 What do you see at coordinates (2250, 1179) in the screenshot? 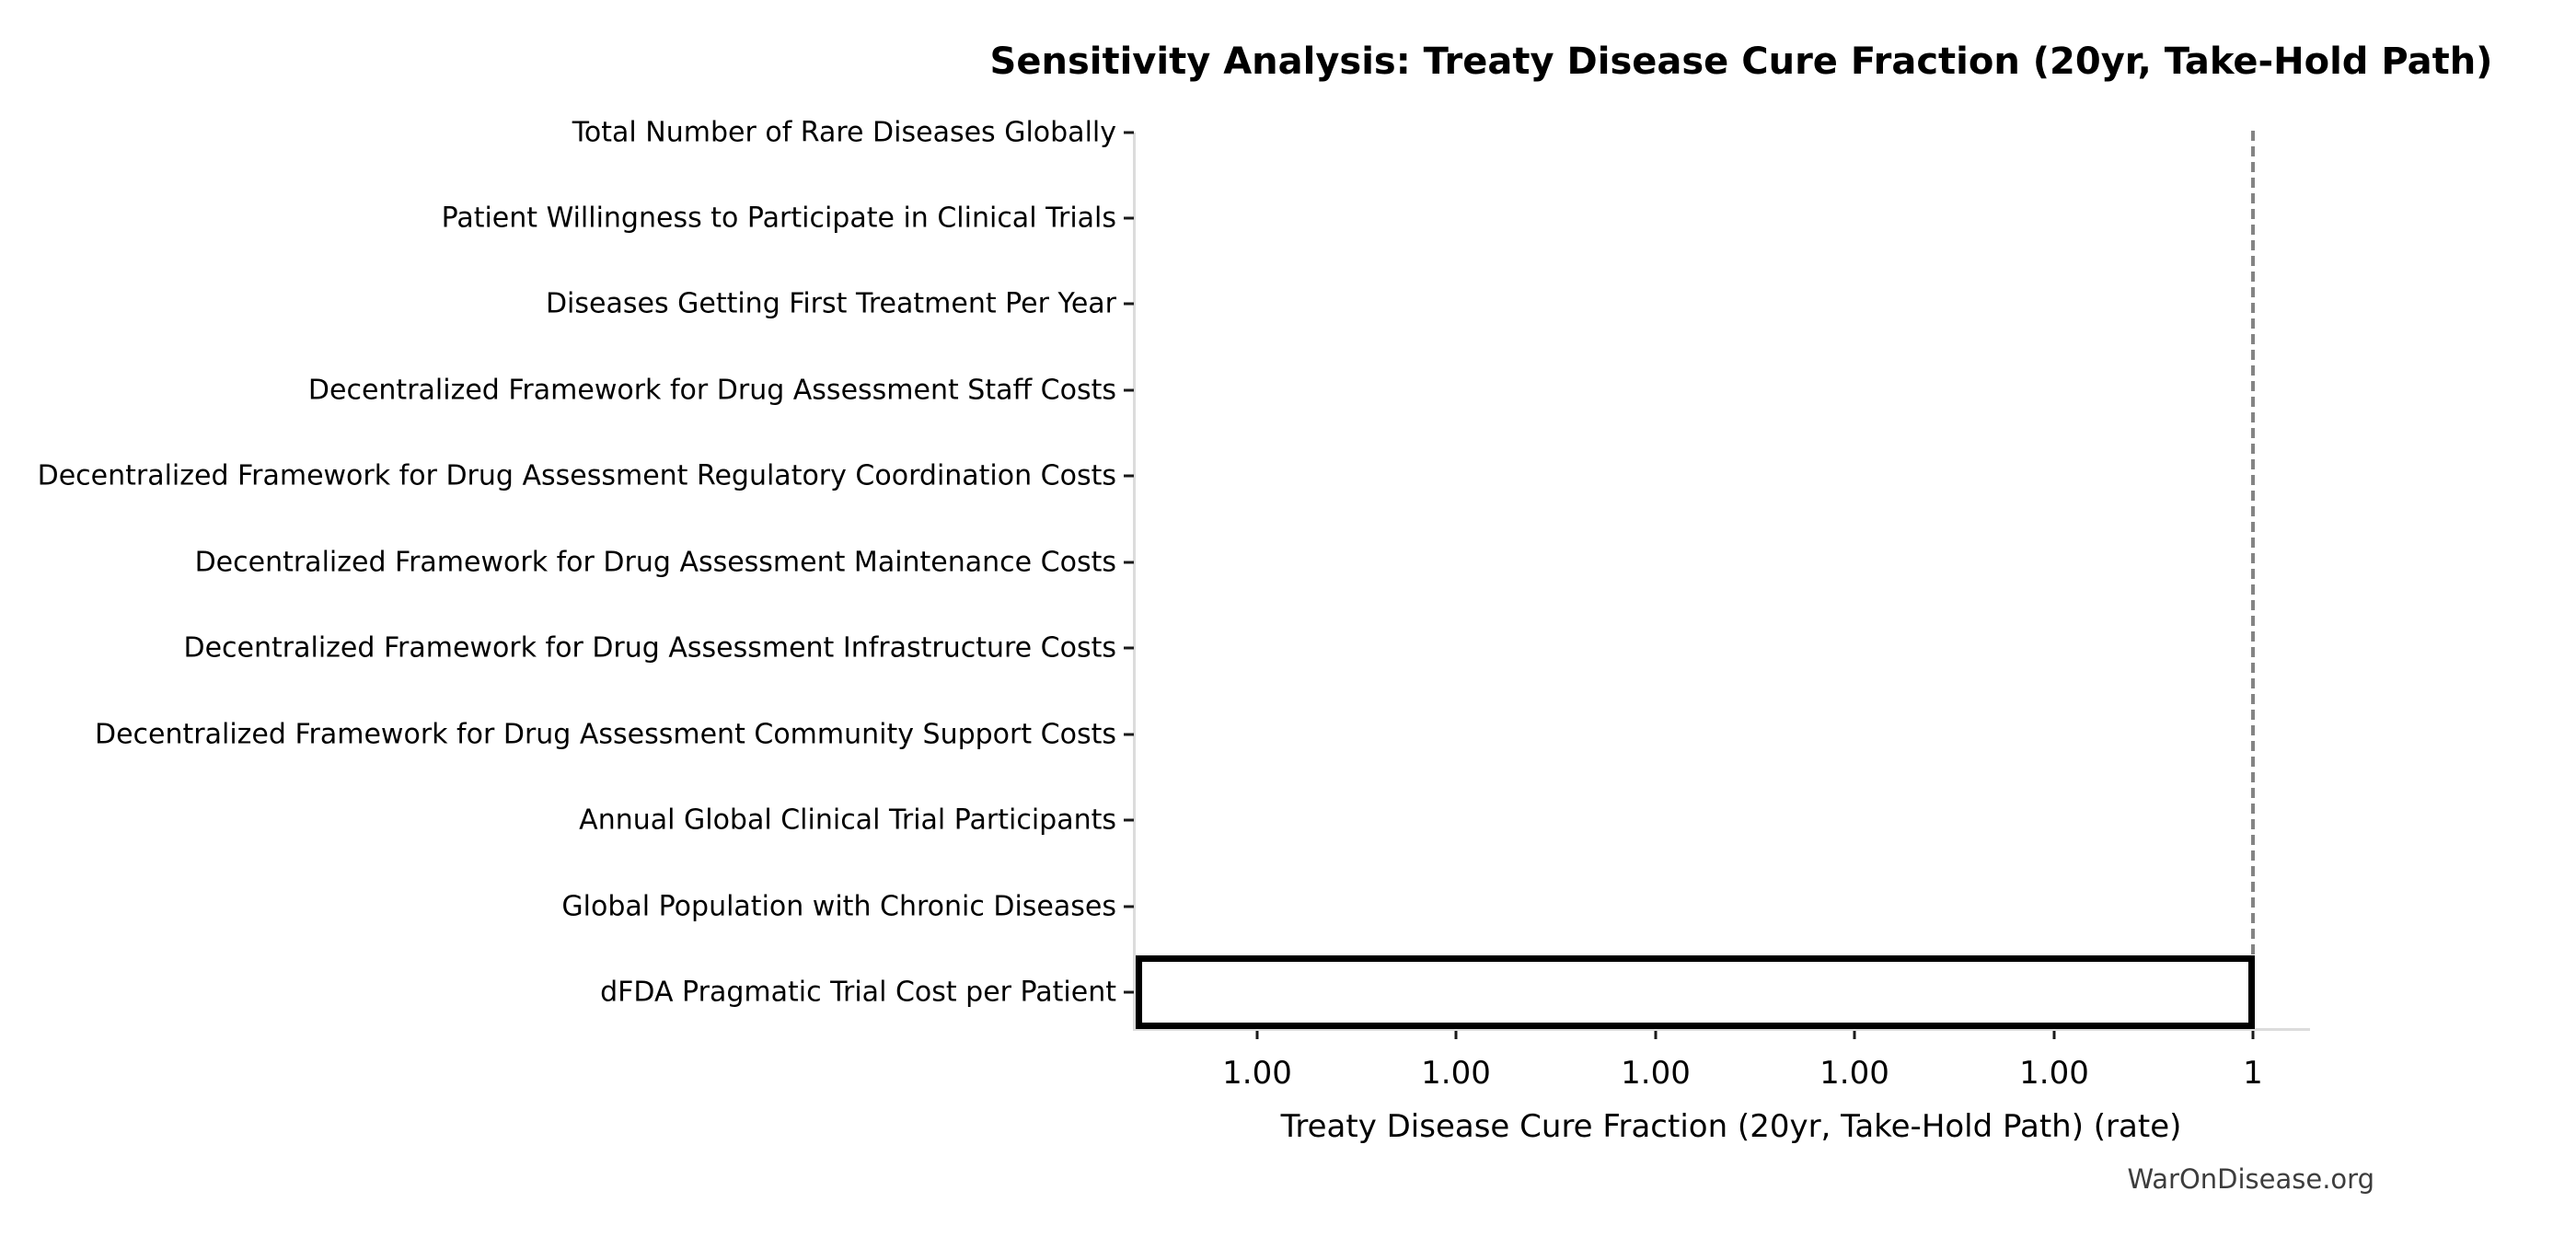
I see `watermark: WarOnDisease.org` at bounding box center [2250, 1179].